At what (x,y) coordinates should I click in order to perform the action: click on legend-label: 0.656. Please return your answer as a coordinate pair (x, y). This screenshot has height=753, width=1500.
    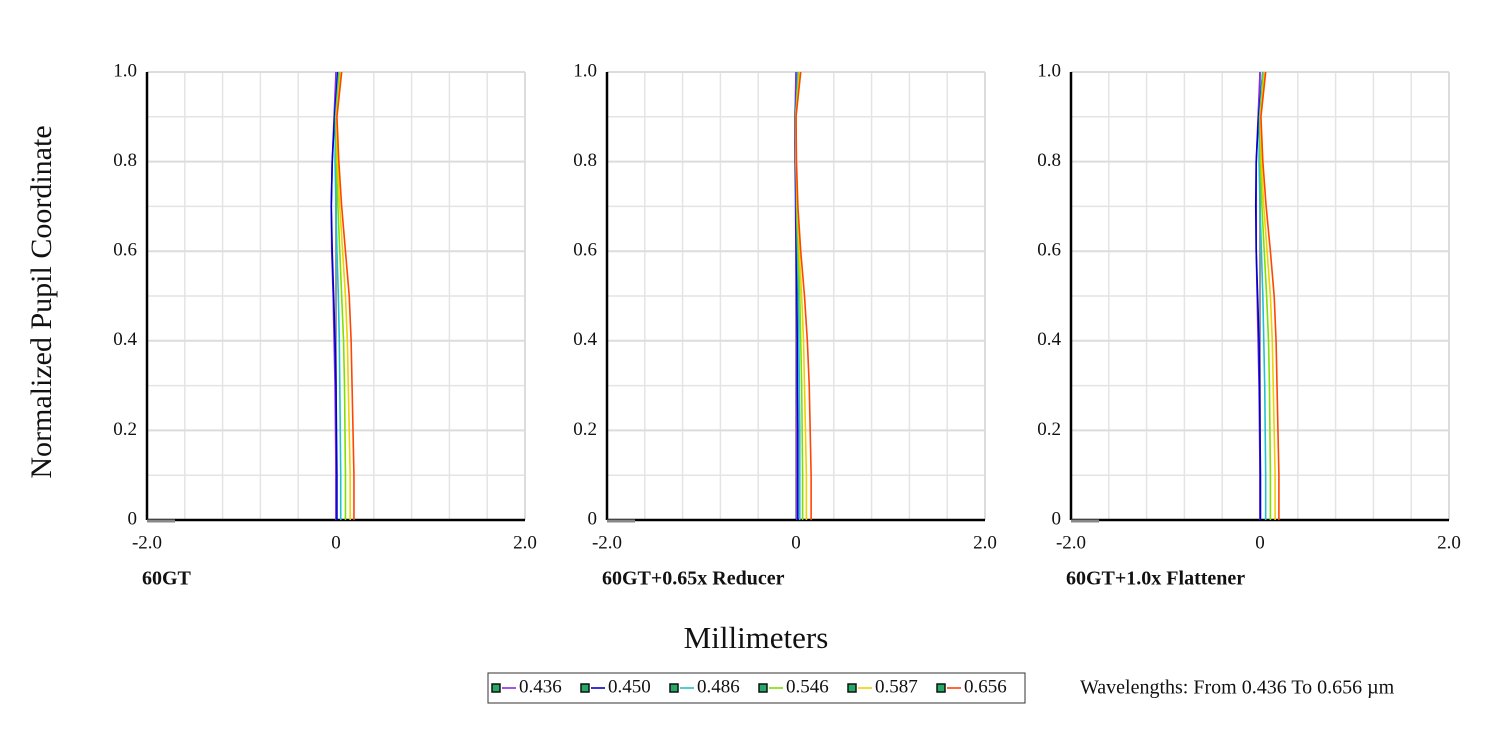
    Looking at the image, I should click on (985, 686).